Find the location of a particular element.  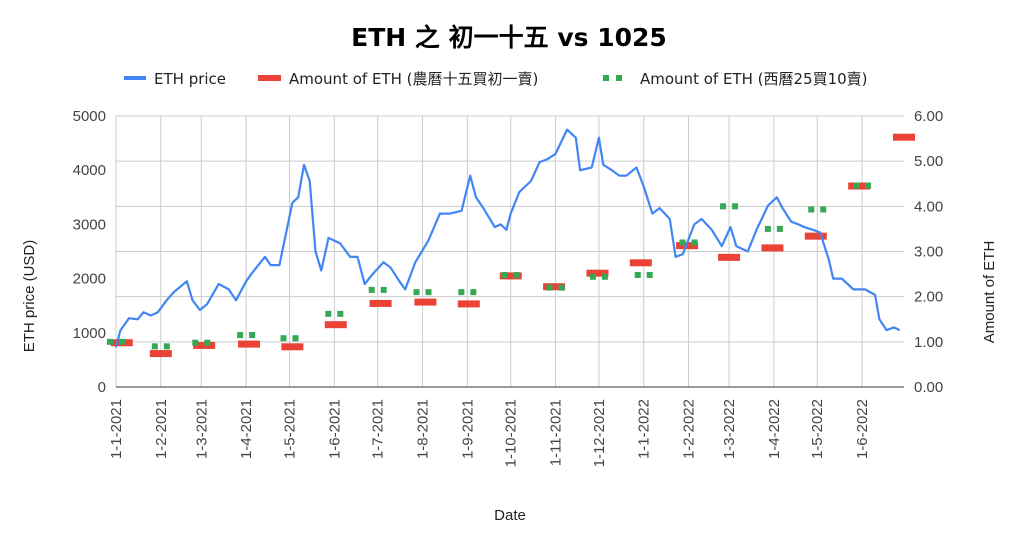

chart-title: ETH 之 初一十五 vs 1025 is located at coordinates (509, 37).